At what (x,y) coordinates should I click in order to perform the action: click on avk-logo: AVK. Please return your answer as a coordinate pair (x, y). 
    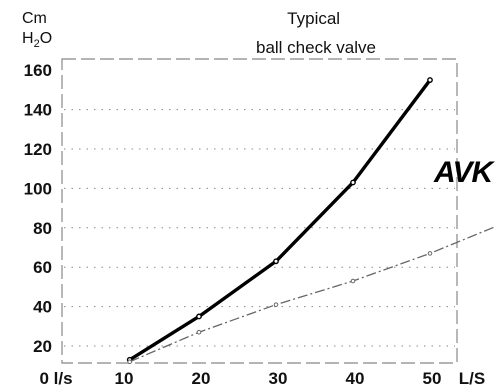
    Looking at the image, I should click on (464, 172).